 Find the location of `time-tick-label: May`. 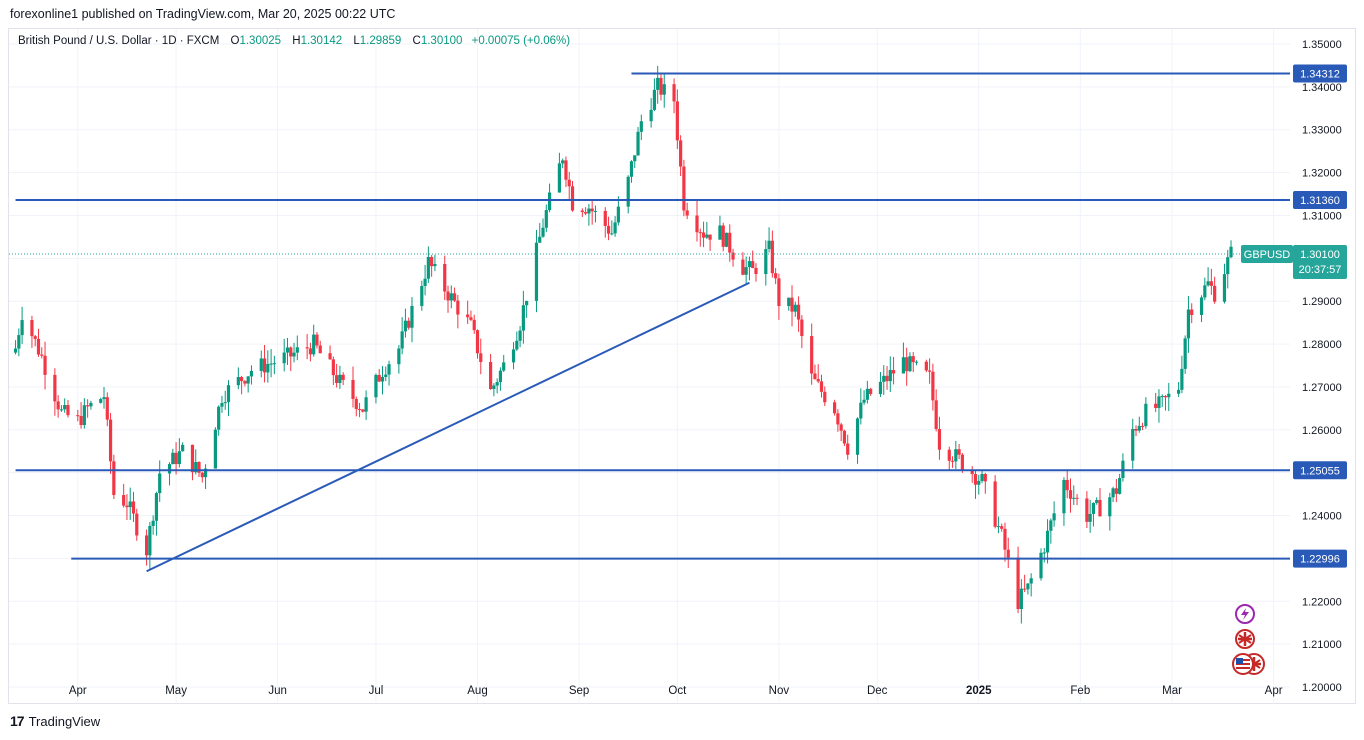

time-tick-label: May is located at coordinates (176, 691).